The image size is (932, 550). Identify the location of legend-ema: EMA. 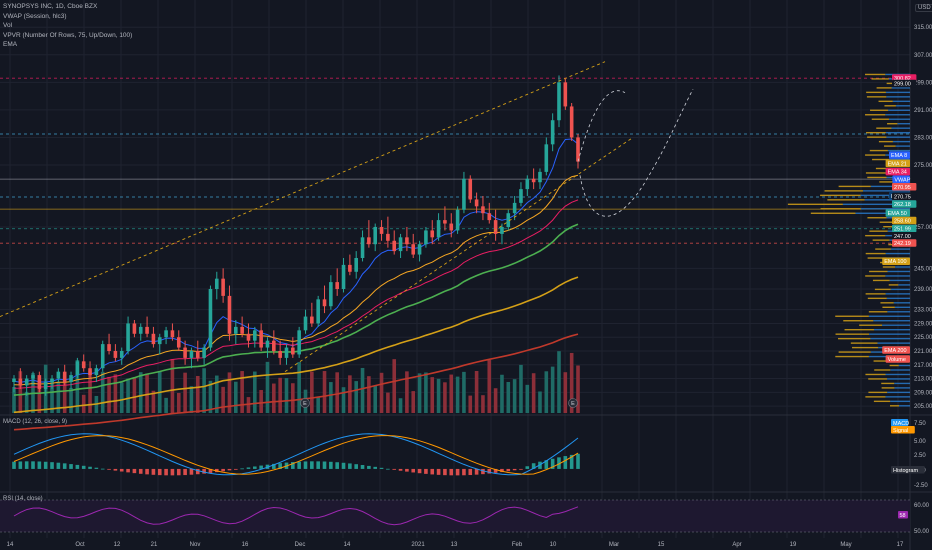
(10, 45).